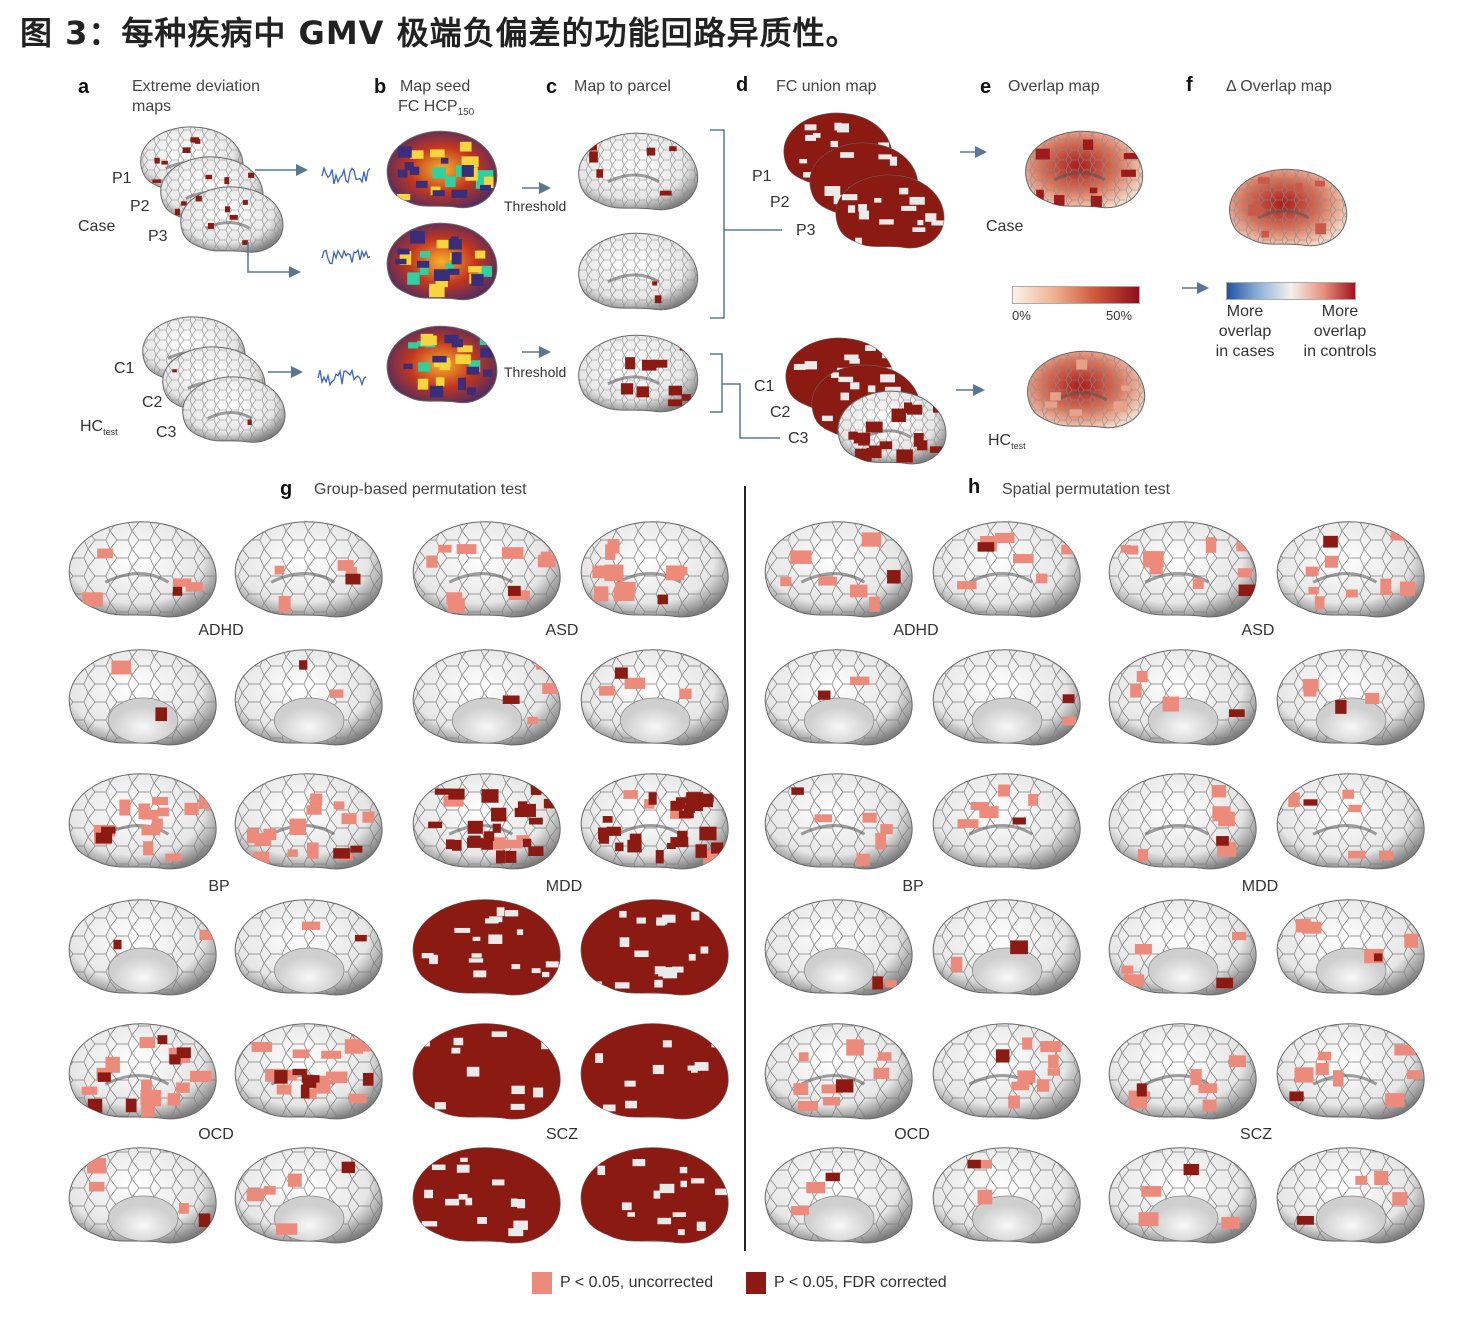  I want to click on h-label-adhd: ADHD, so click(916, 630).